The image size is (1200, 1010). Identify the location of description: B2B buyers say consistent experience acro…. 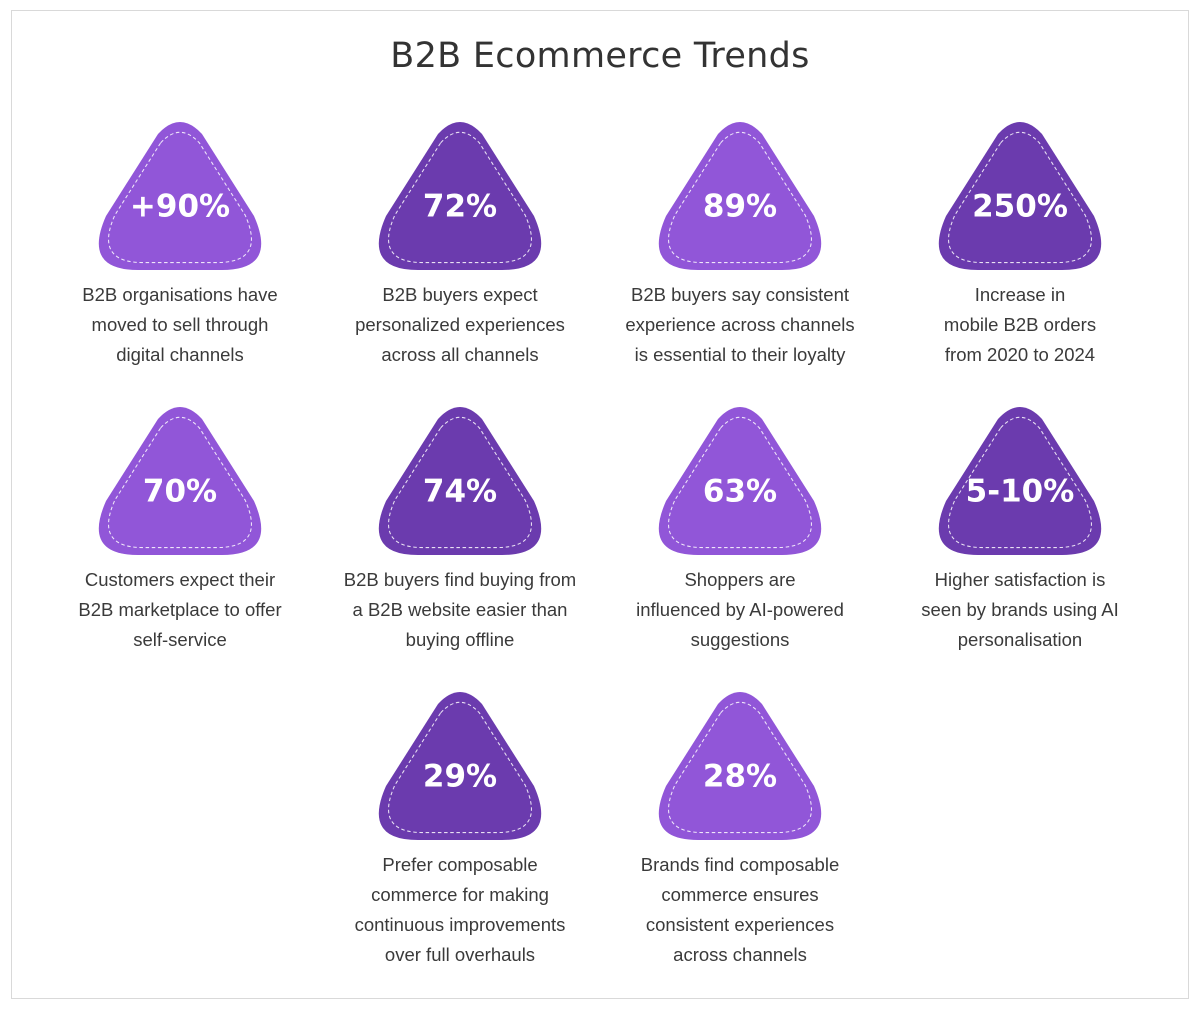
(740, 325).